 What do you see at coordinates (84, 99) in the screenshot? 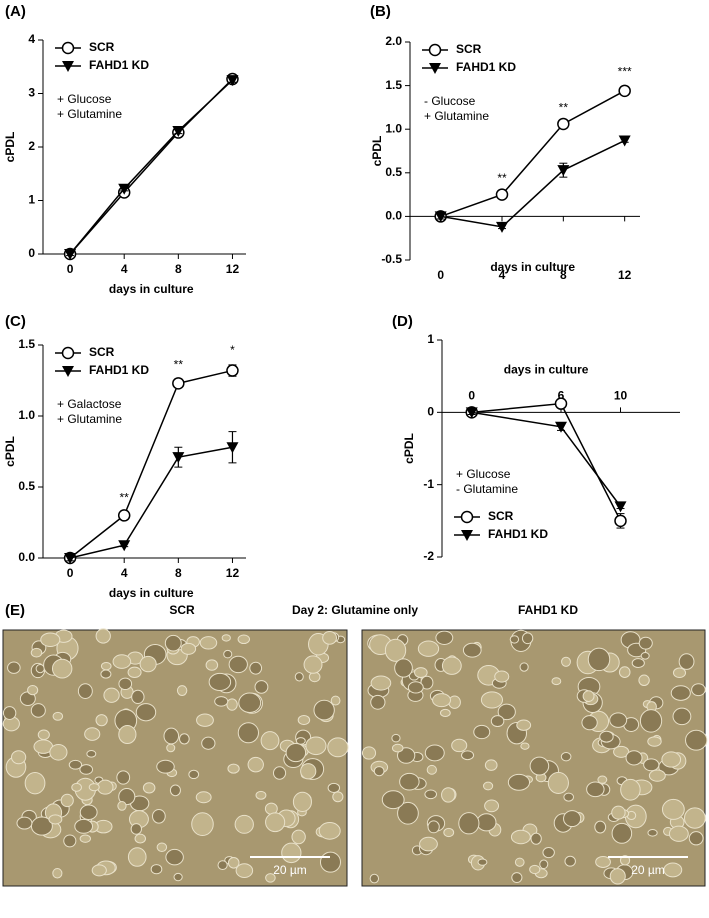
I see `annotation: + Glucose` at bounding box center [84, 99].